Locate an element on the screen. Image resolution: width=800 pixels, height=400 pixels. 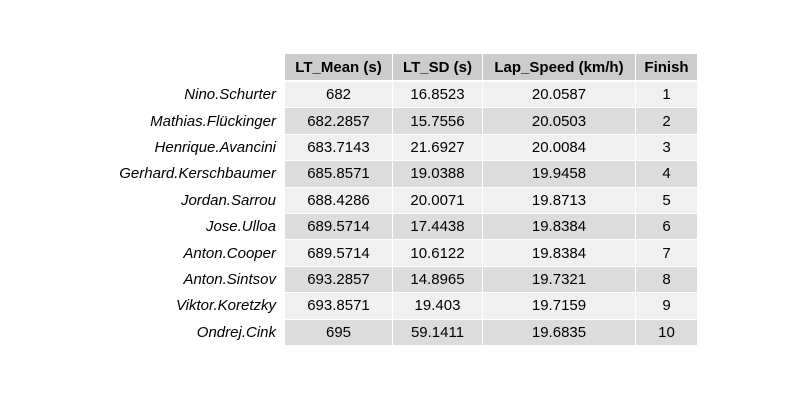
row-label: Henrique.Avancini is located at coordinates (215, 147).